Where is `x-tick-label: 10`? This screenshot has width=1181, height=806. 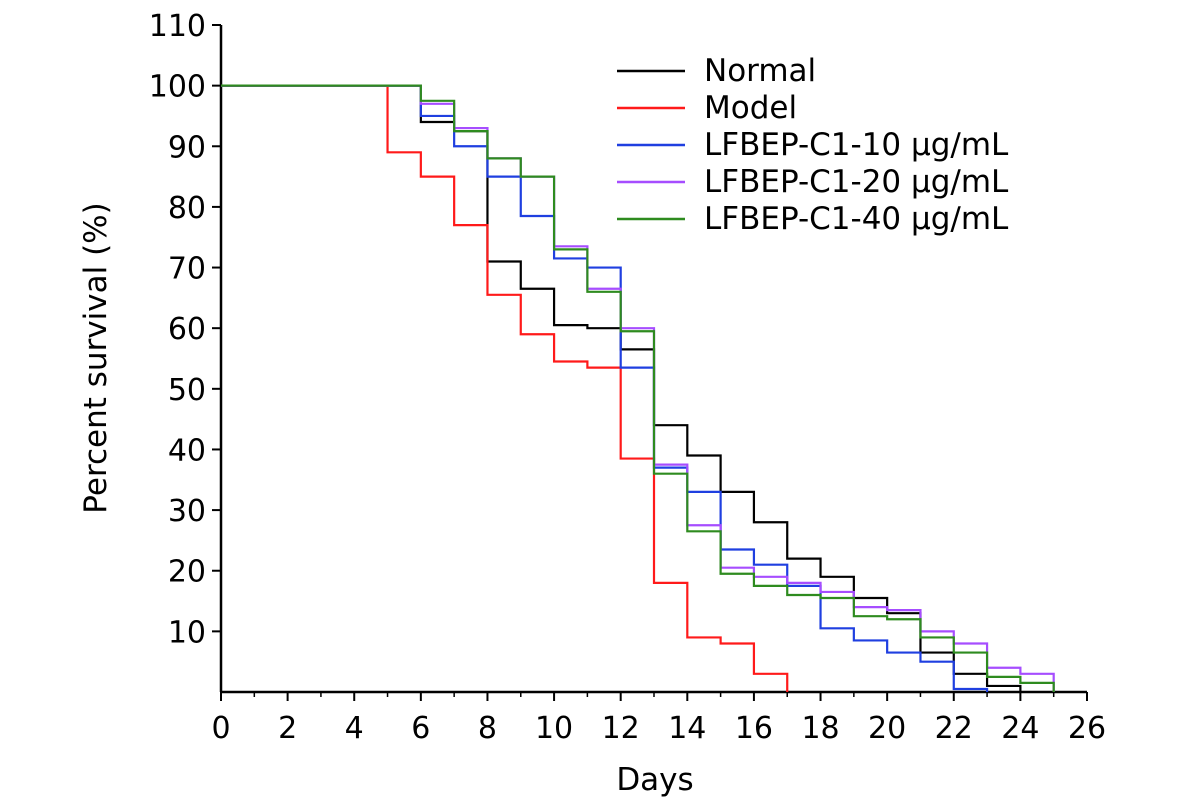 x-tick-label: 10 is located at coordinates (554, 728).